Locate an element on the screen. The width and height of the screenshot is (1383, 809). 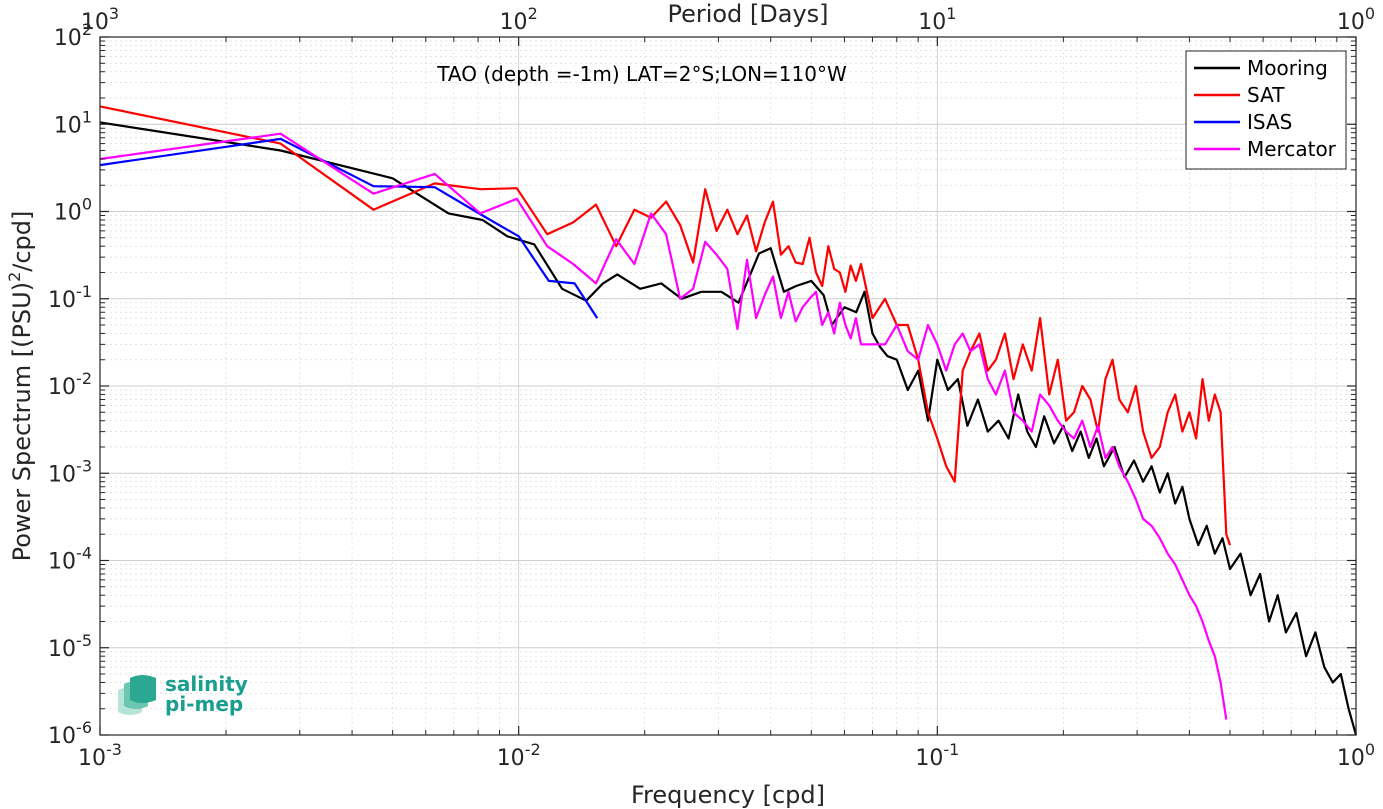
y-tick-label: 10¹ is located at coordinates (73, 122).